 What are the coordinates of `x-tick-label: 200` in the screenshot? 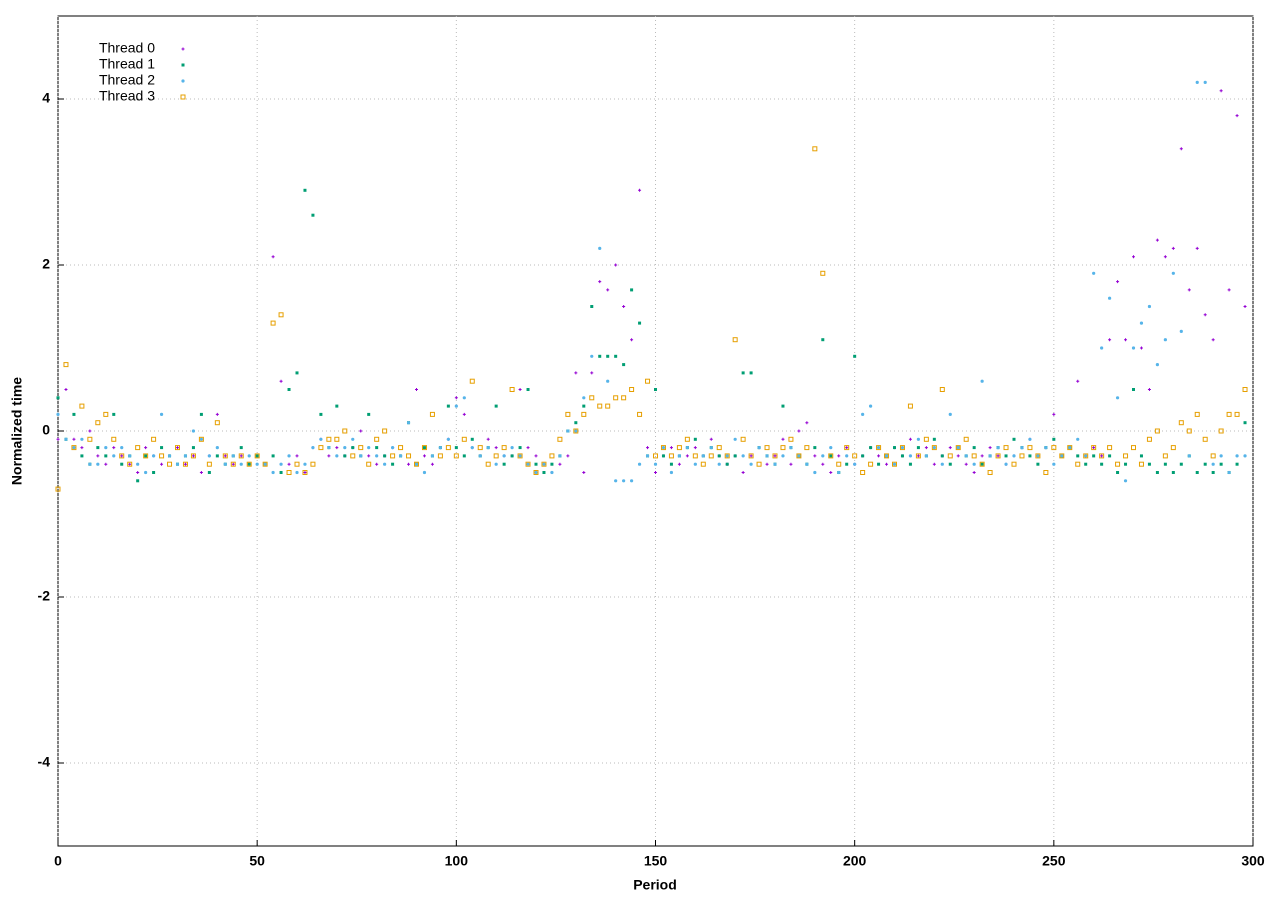 It's located at (855, 861).